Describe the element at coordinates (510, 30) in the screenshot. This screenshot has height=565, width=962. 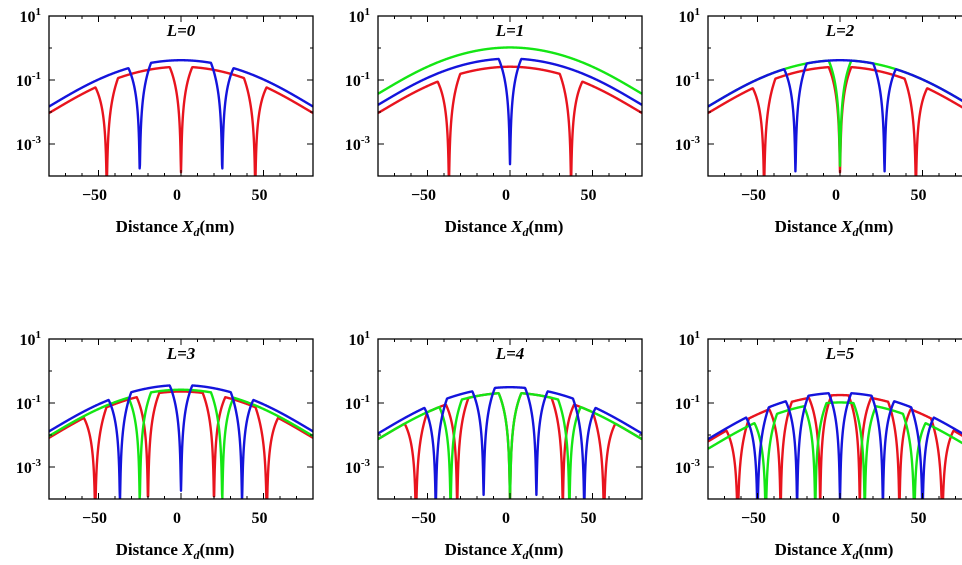
I see `chart-title: L=1` at that location.